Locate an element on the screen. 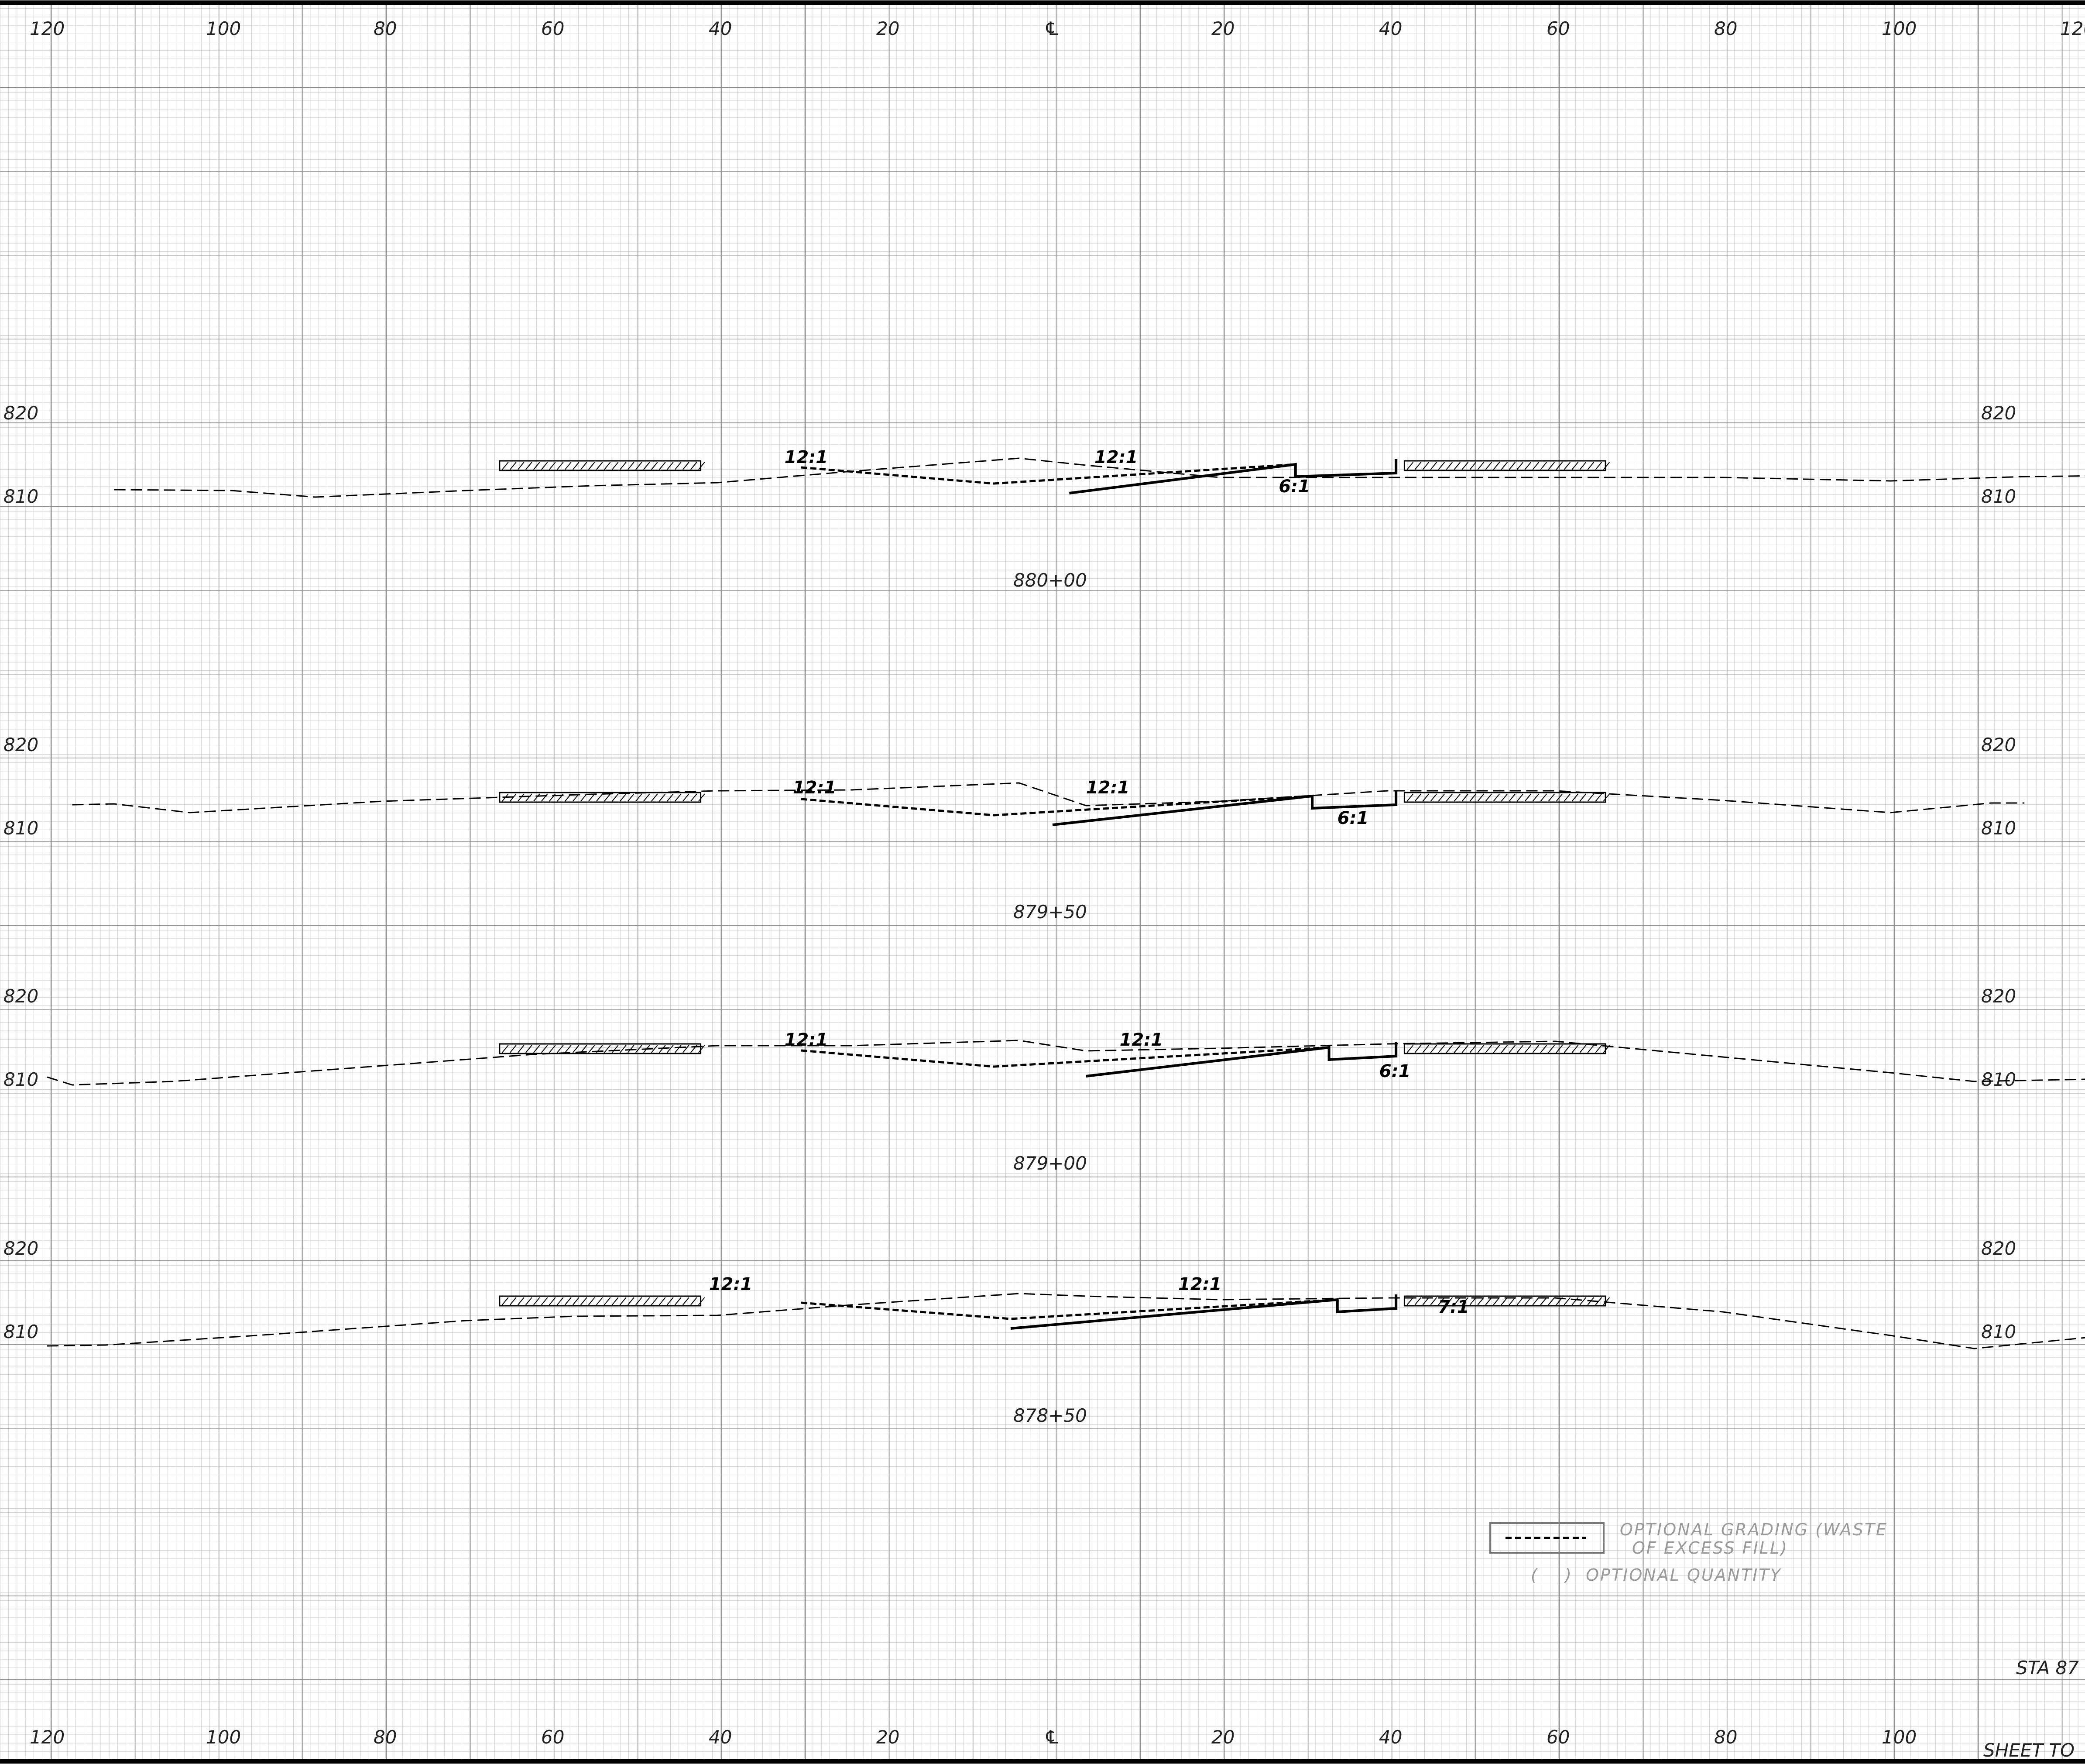  legend-line-2: OF EXCESS FILL) is located at coordinates (1710, 1548).